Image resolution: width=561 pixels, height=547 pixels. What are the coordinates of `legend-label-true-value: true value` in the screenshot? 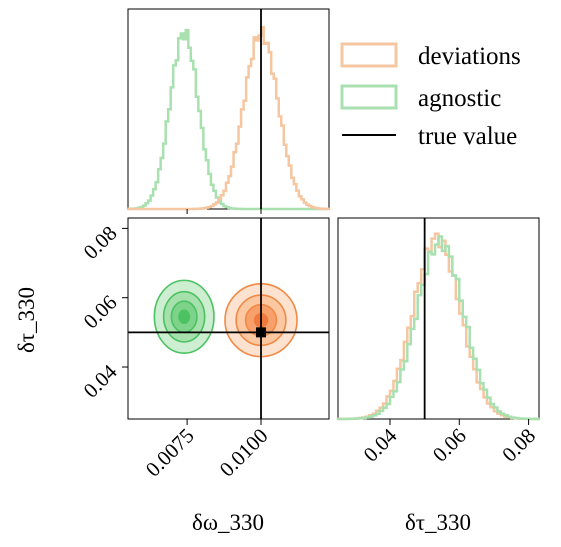 It's located at (467, 136).